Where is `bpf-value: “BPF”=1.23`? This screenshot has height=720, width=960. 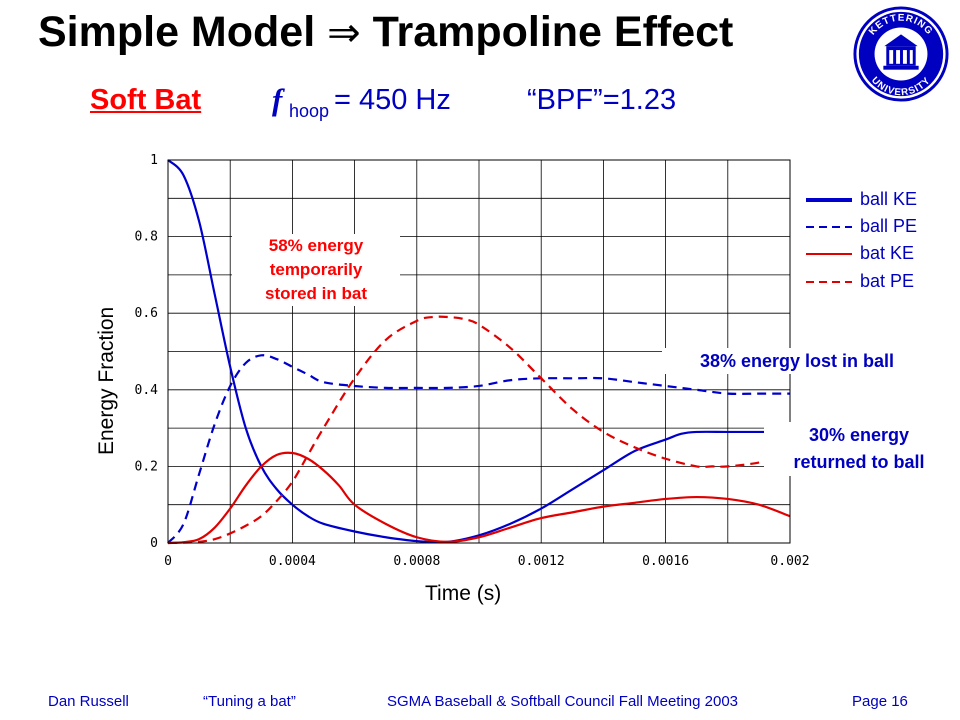
bpf-value: “BPF”=1.23 is located at coordinates (602, 100).